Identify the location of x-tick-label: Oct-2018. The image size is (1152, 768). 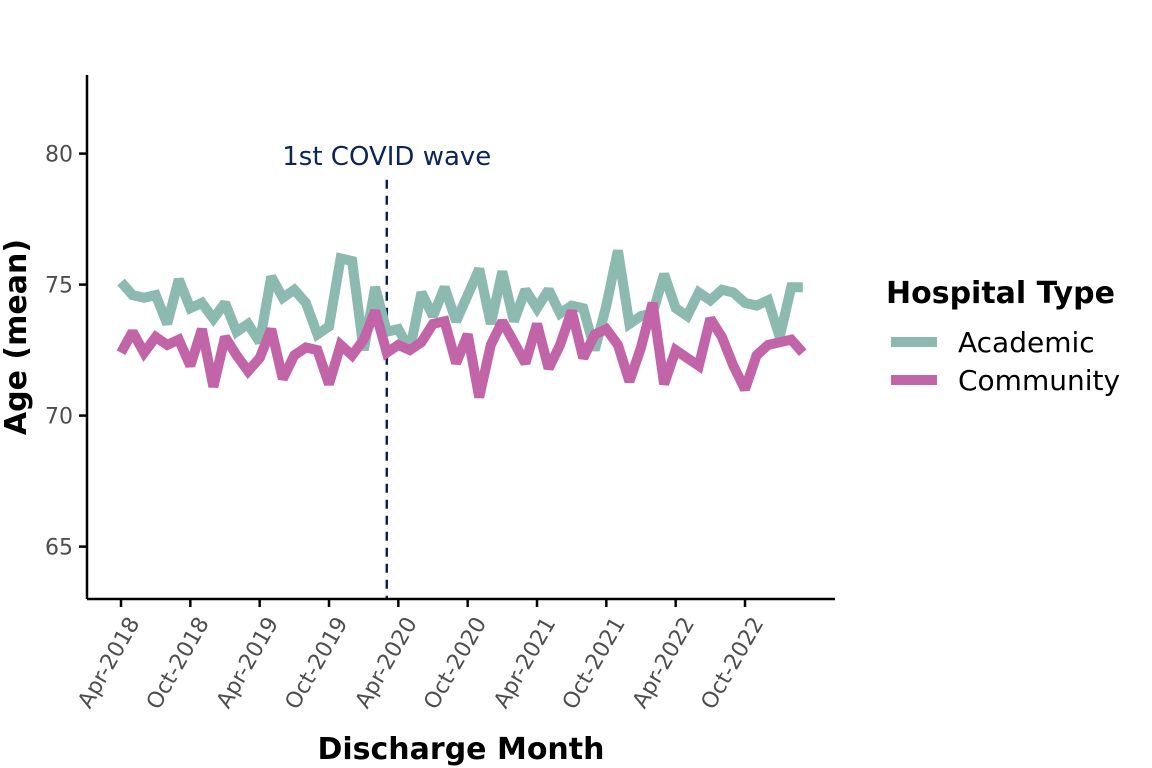
(178, 663).